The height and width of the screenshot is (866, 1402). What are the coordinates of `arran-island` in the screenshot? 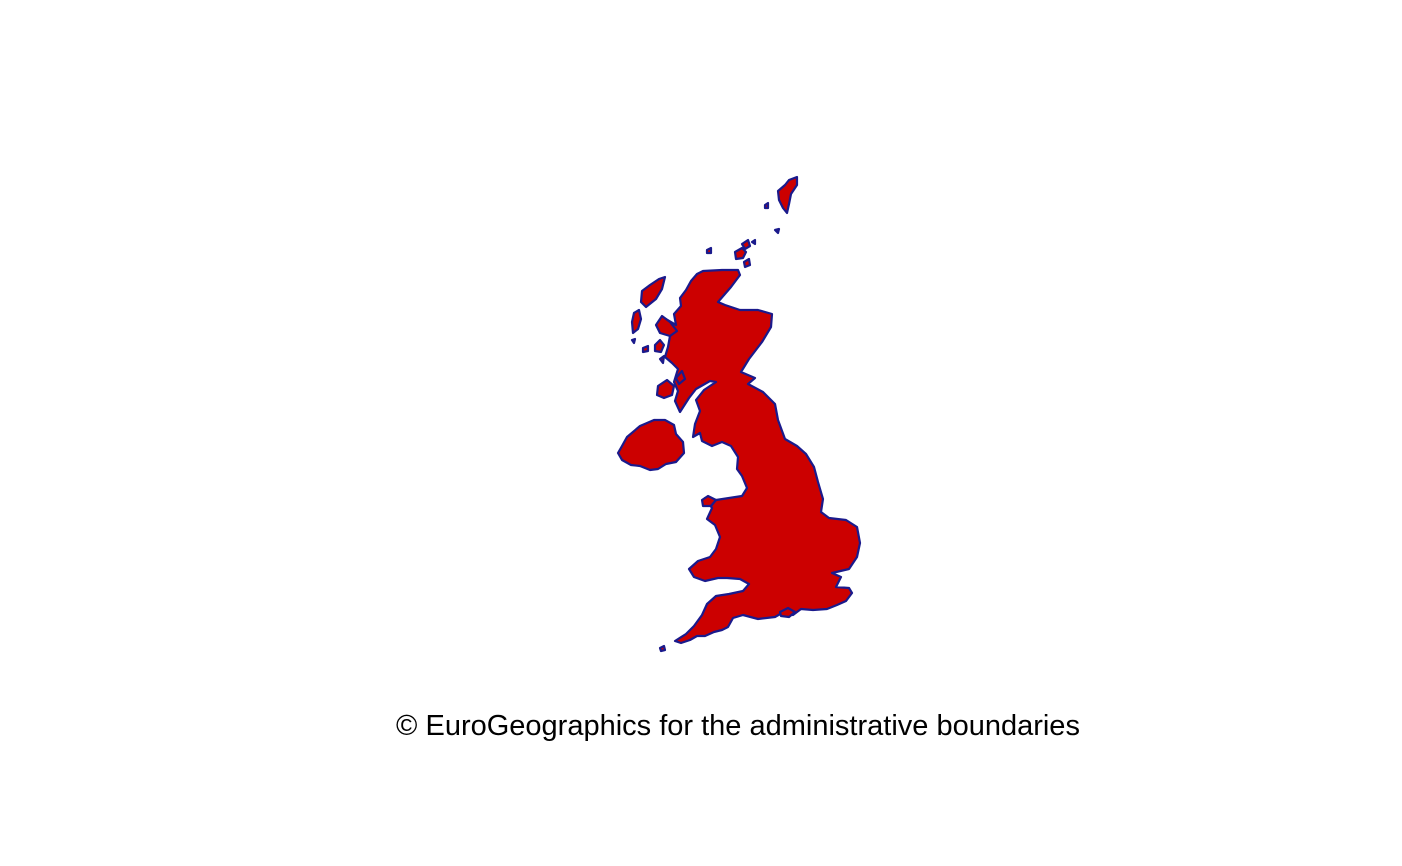 It's located at (680, 377).